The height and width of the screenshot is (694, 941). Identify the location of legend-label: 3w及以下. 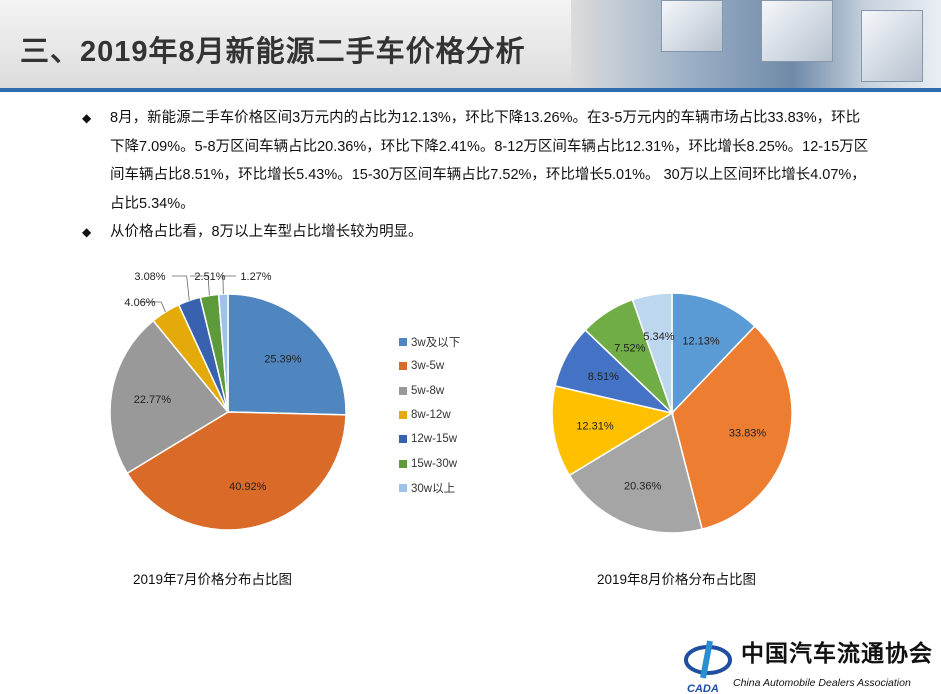
(436, 343).